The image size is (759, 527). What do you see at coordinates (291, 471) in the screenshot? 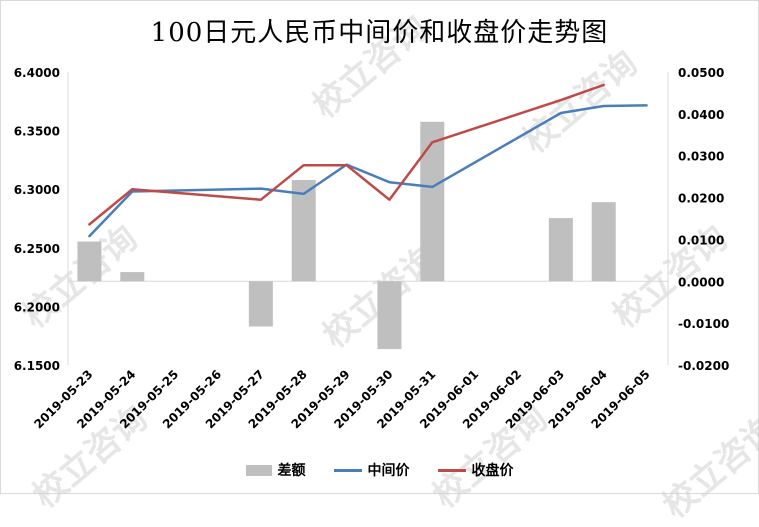
I see `legend-label-diff: 差额` at bounding box center [291, 471].